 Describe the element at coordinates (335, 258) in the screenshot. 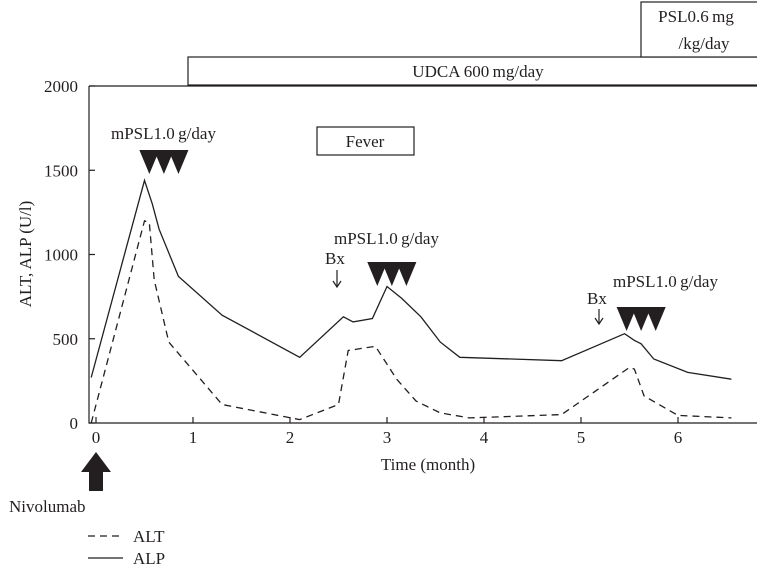

I see `bx-label-1: Bx` at that location.